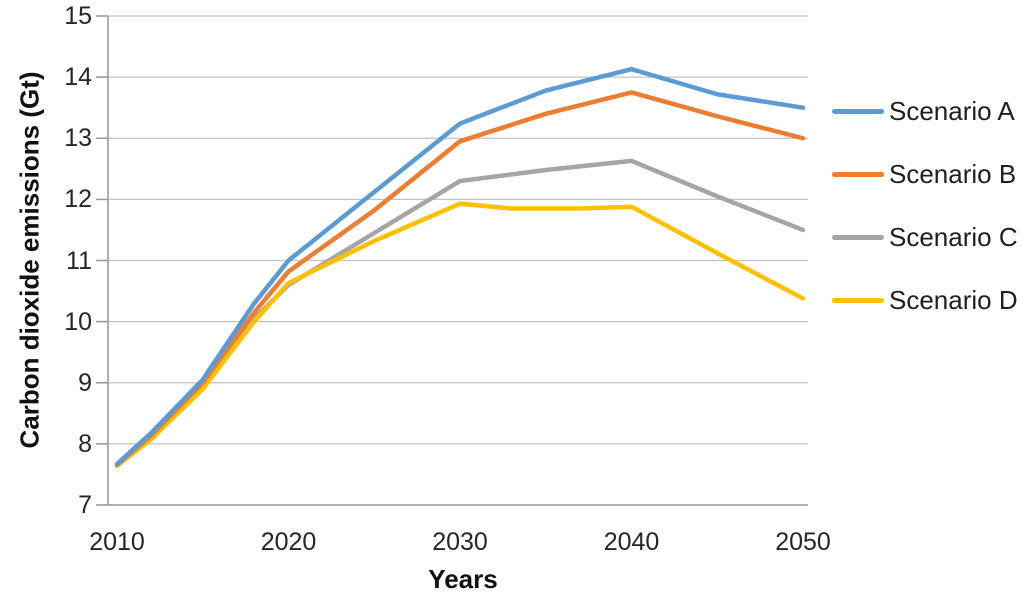  What do you see at coordinates (463, 579) in the screenshot?
I see `x-axis-title: Years` at bounding box center [463, 579].